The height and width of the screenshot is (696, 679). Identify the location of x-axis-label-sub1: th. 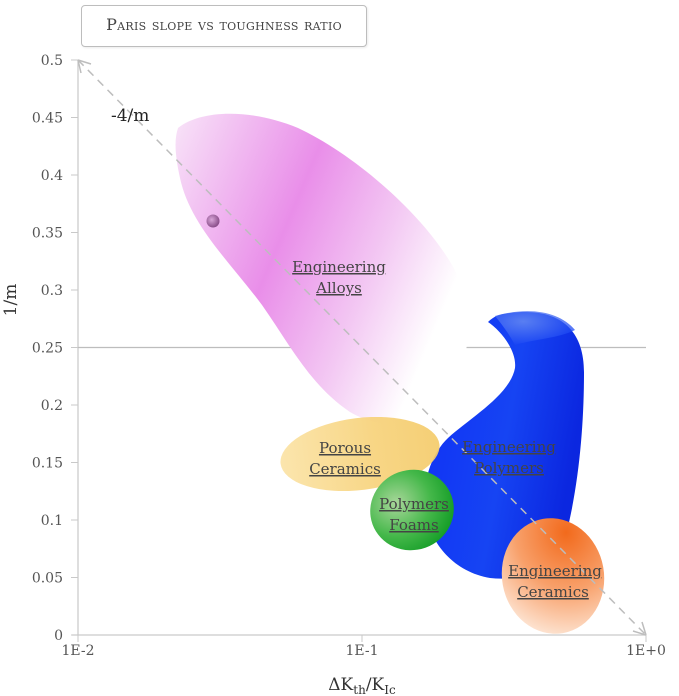
(359, 689).